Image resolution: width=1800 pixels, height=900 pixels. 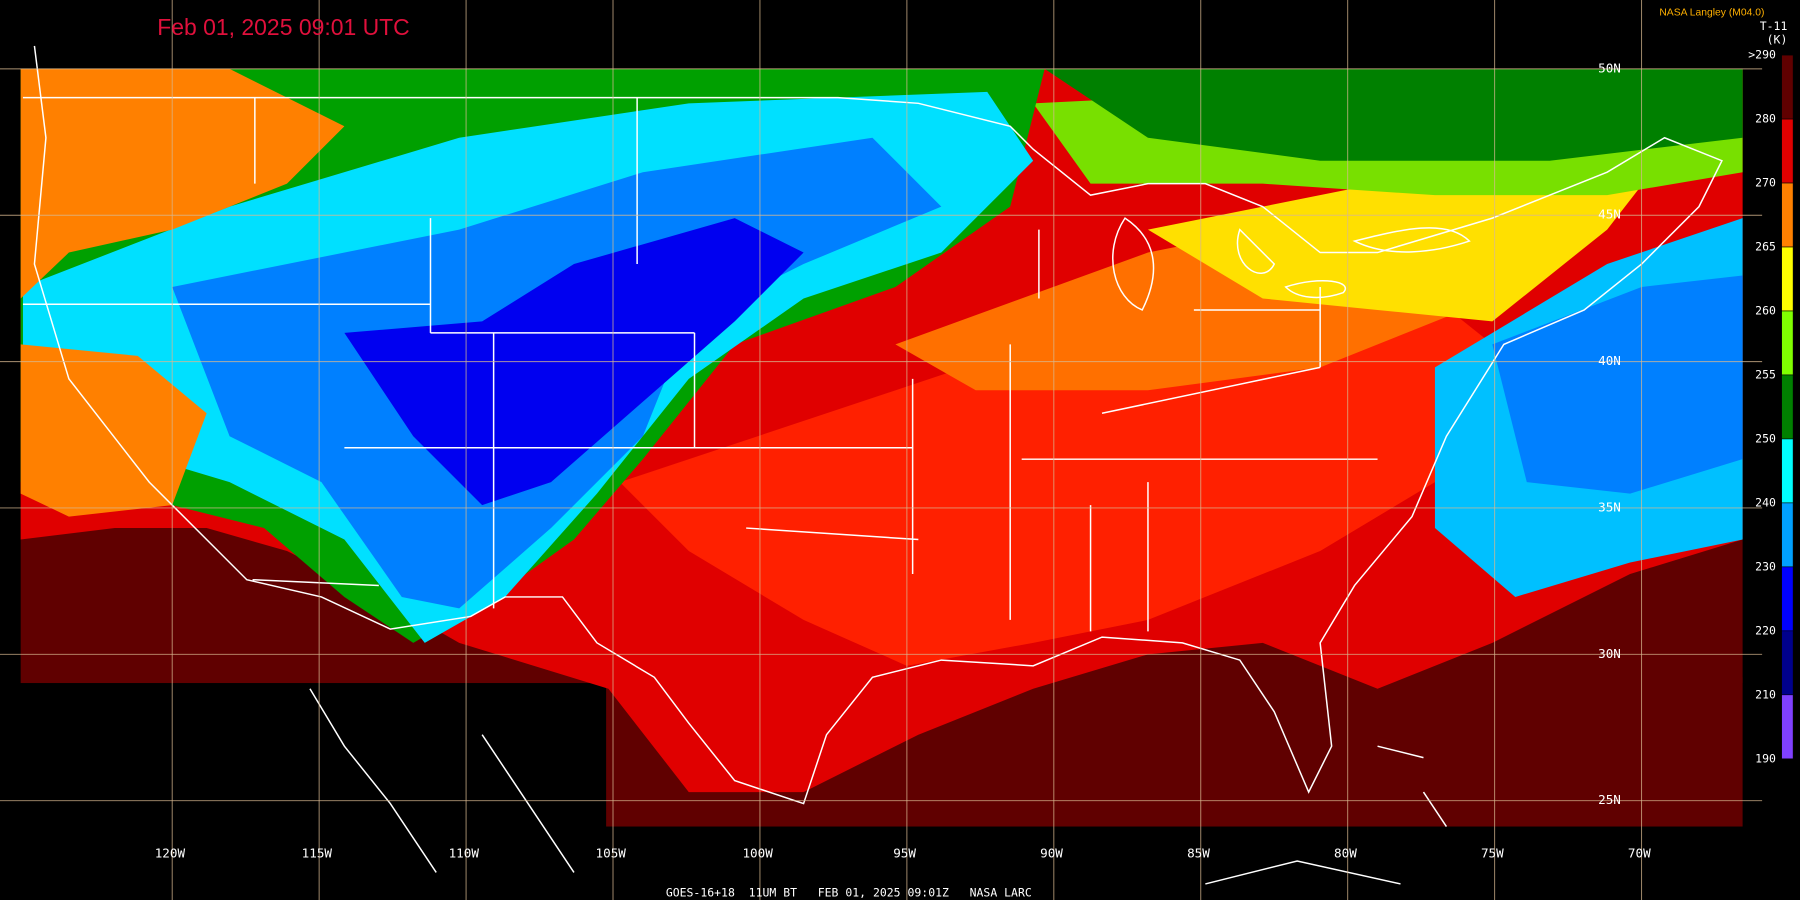 I want to click on product-label: T-11, so click(x=1774, y=26).